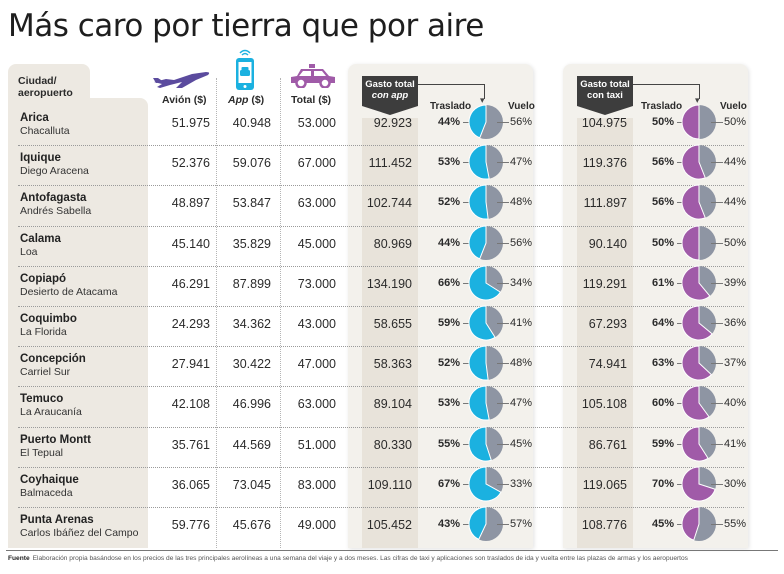 Image resolution: width=784 pixels, height=574 pixels. What do you see at coordinates (735, 202) in the screenshot?
I see `taxi-vuelo-pct: 44%` at bounding box center [735, 202].